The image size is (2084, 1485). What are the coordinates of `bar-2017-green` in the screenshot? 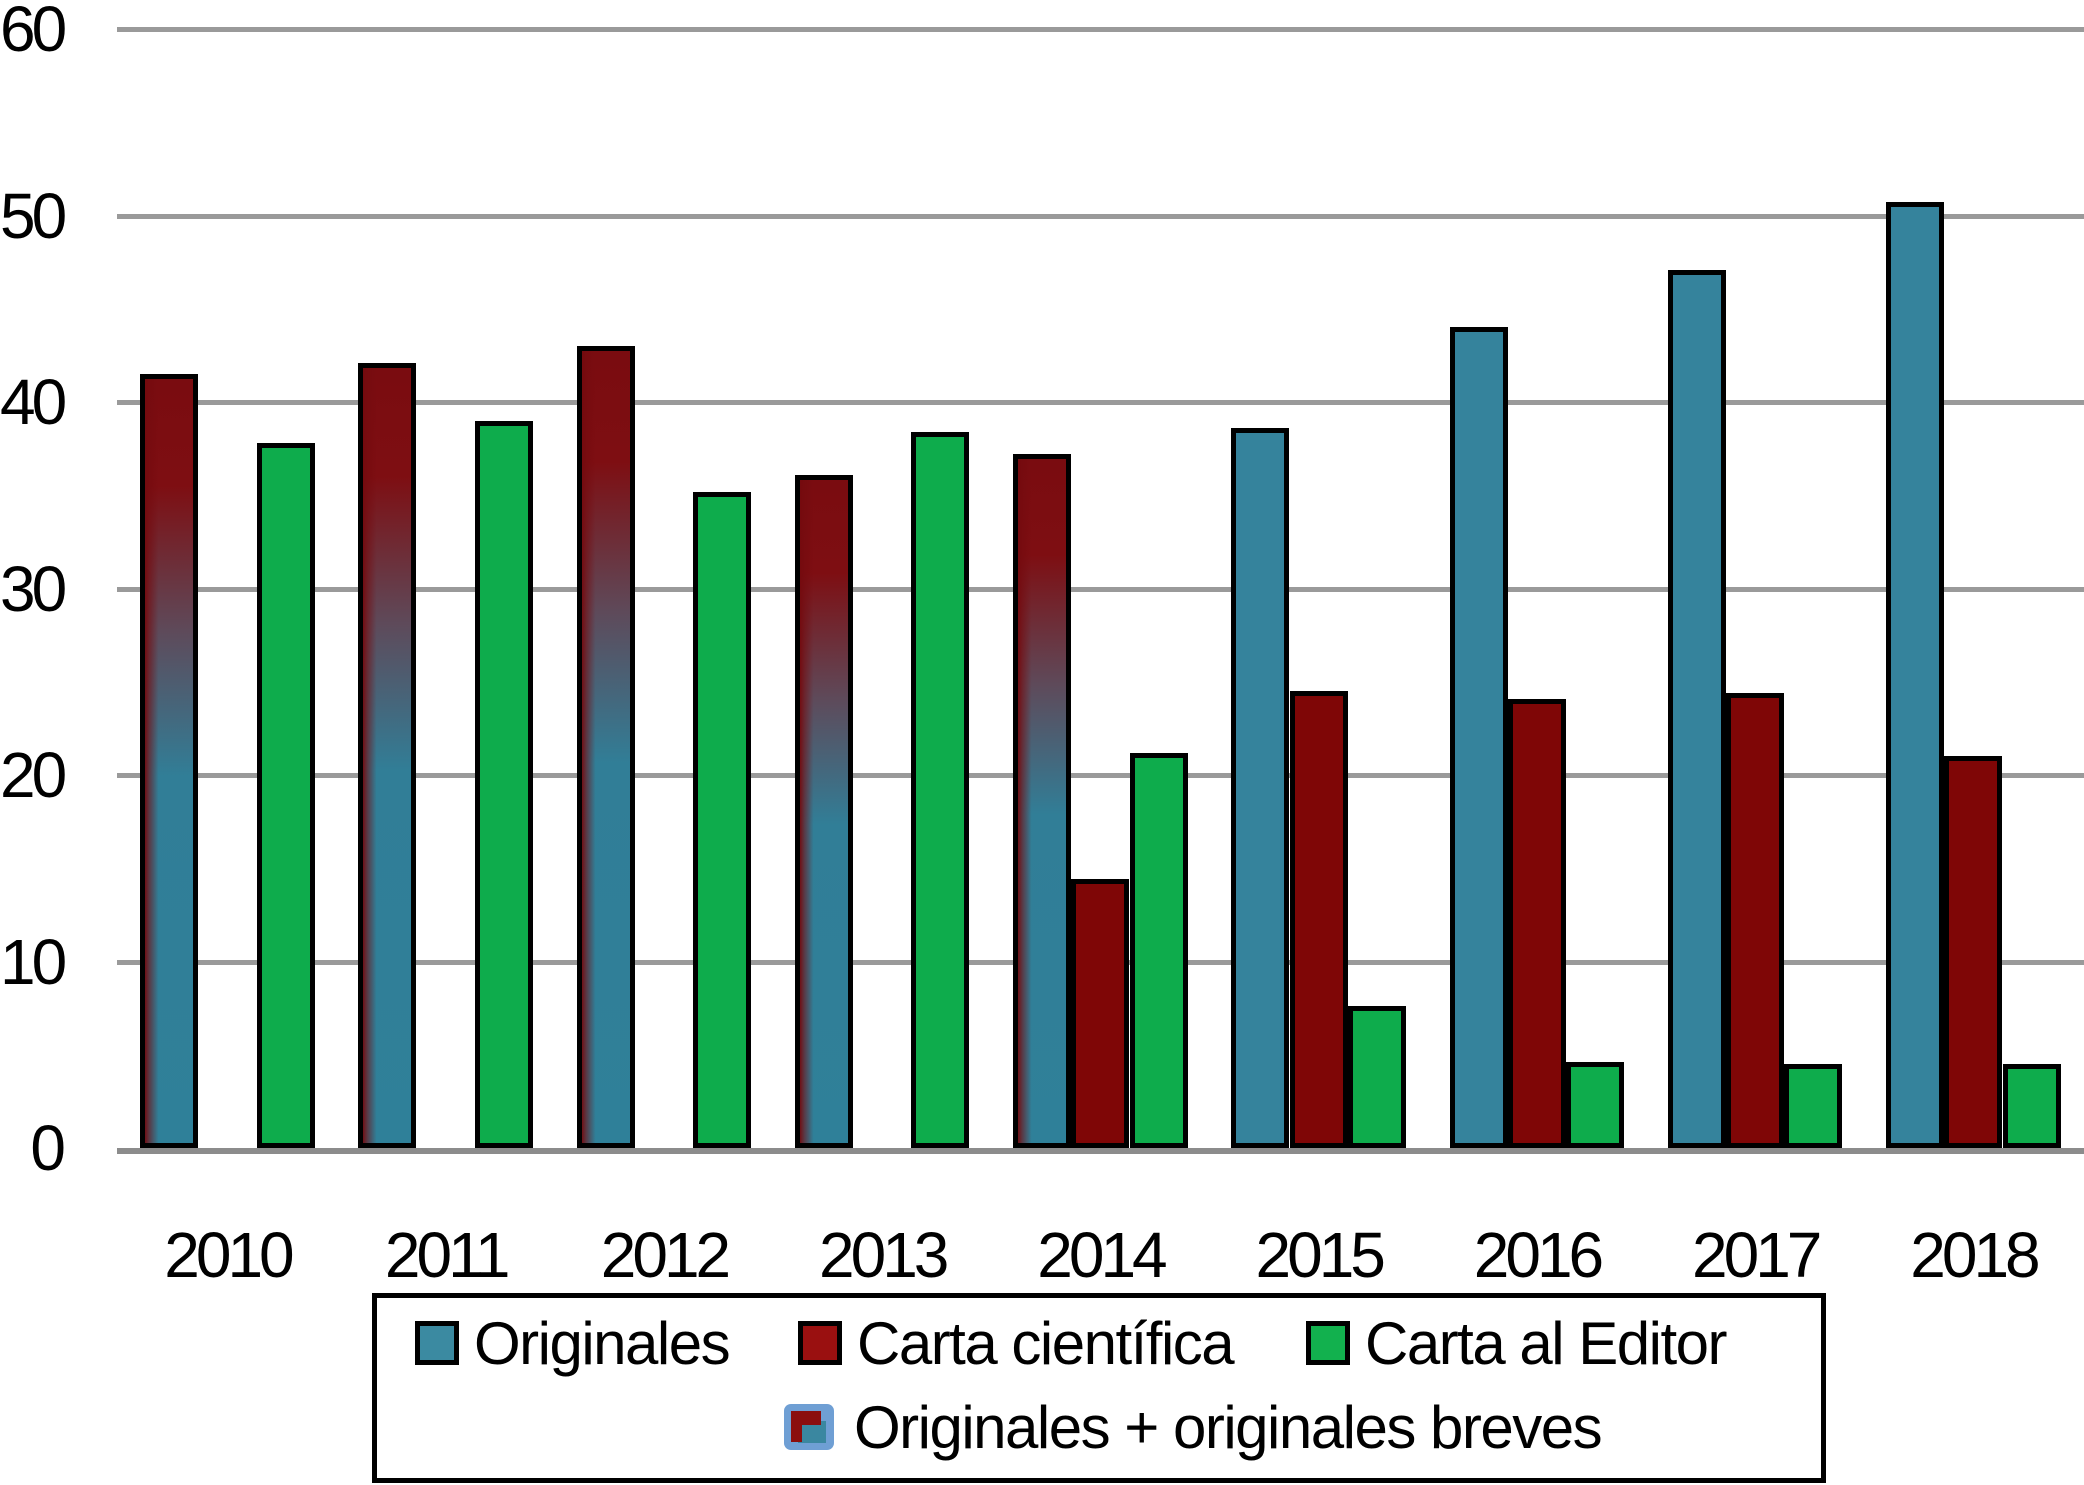 It's located at (1813, 1106).